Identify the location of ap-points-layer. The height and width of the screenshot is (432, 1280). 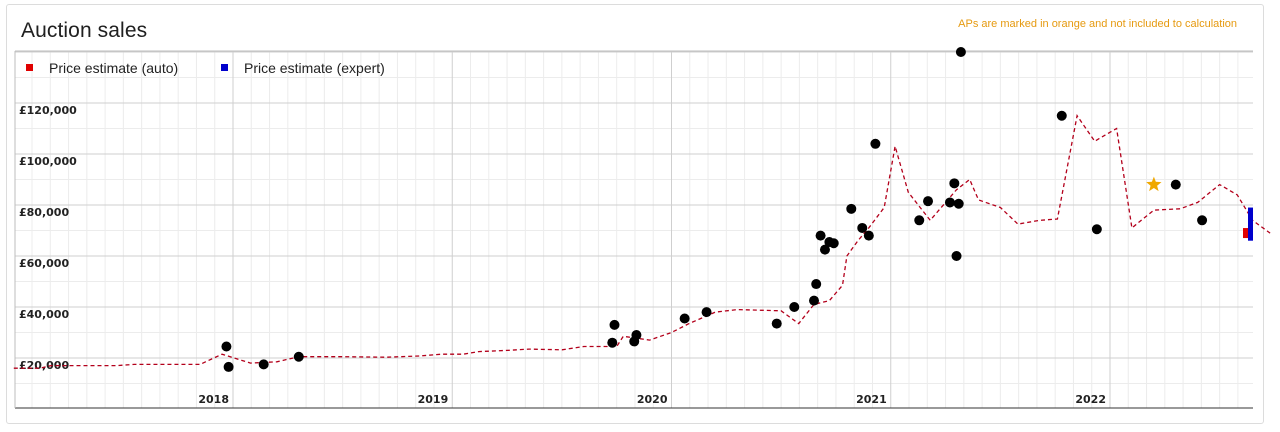
(1154, 184).